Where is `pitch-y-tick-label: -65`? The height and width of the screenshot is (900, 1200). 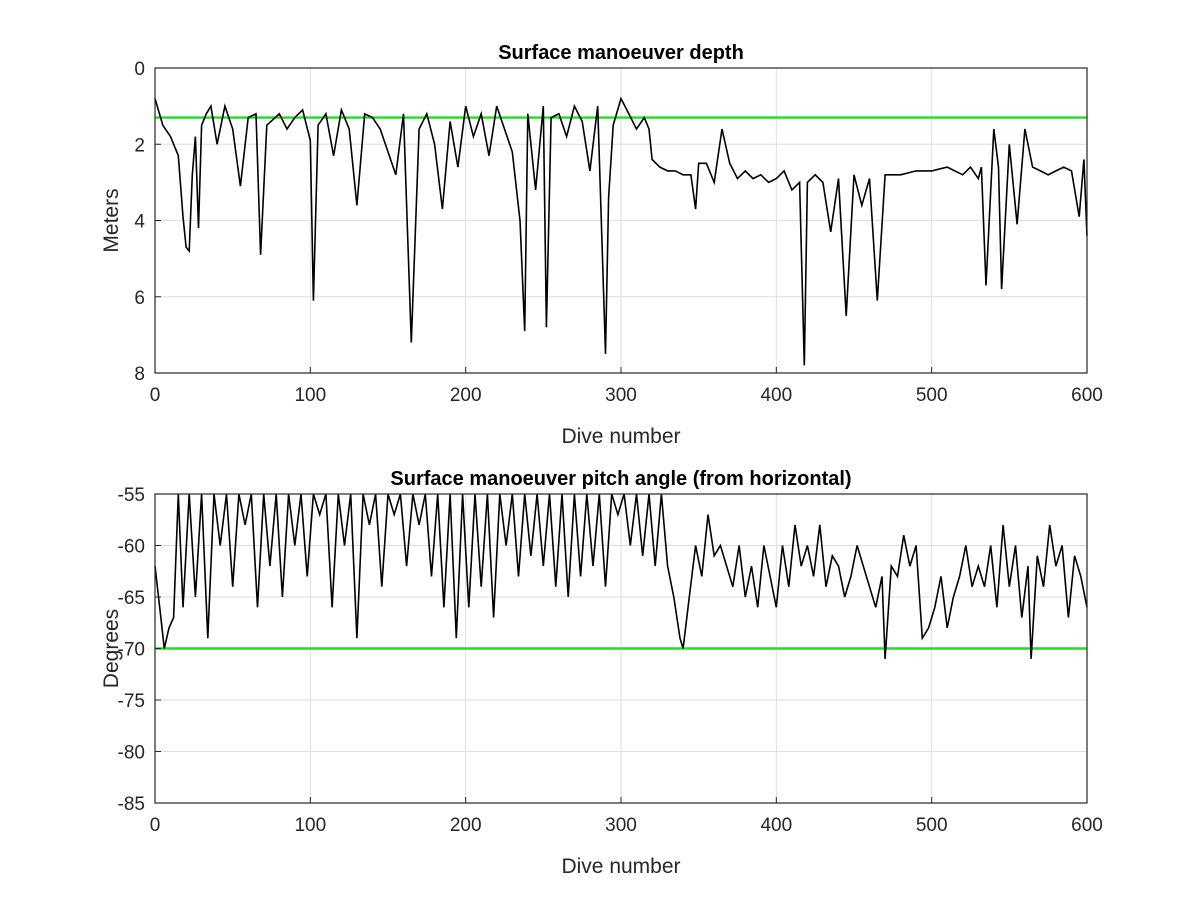
pitch-y-tick-label: -65 is located at coordinates (131, 598).